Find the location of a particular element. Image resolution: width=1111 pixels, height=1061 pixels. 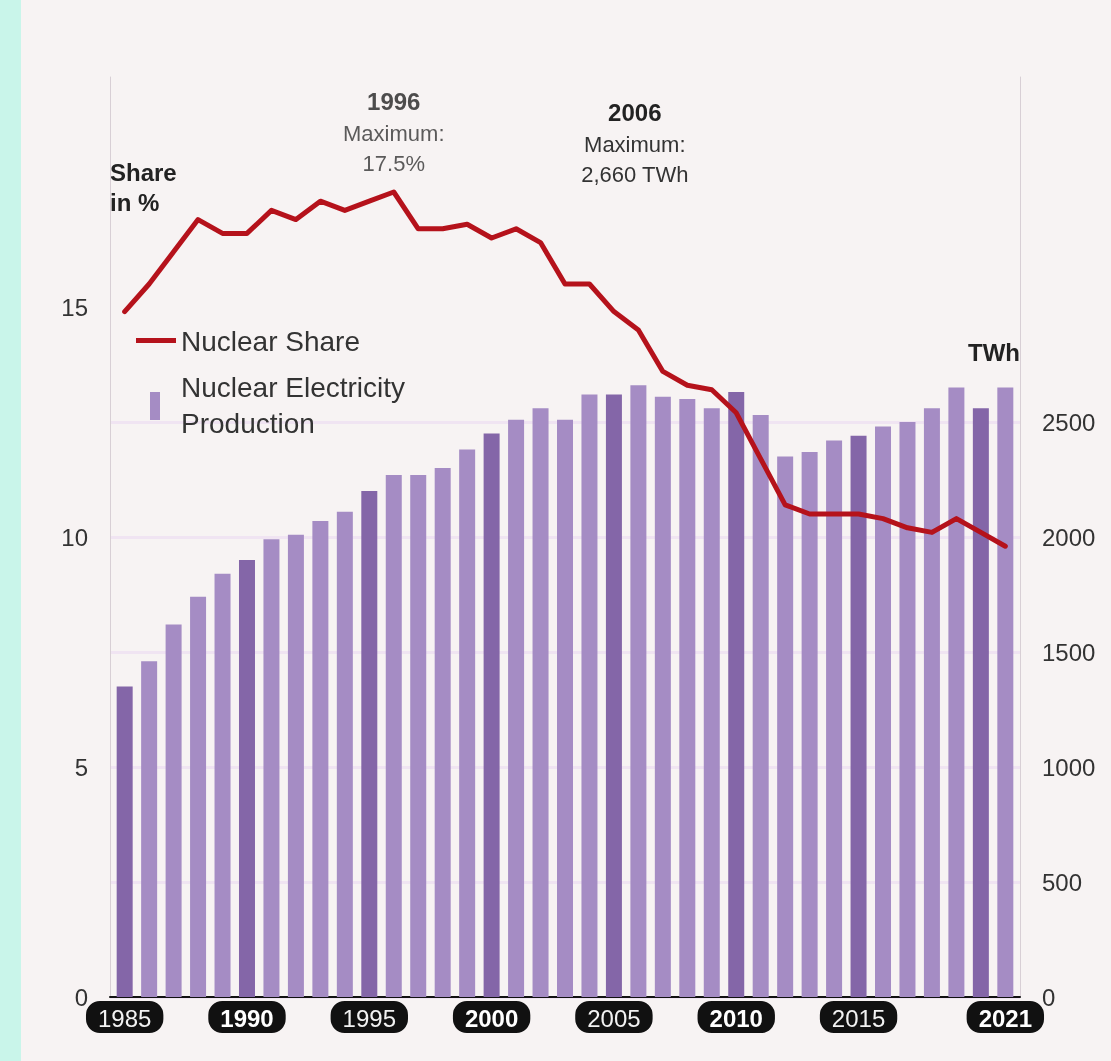

y2-tick-label: 500 is located at coordinates (1062, 882).